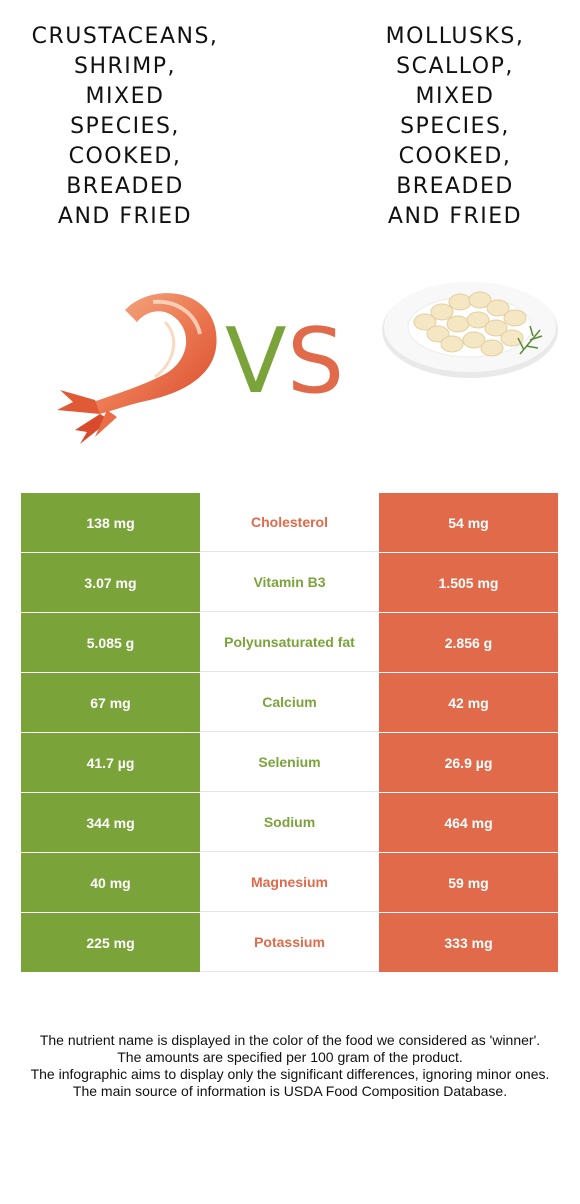 The height and width of the screenshot is (1204, 580). Describe the element at coordinates (468, 522) in the screenshot. I see `right-value-cell: 54 mg` at that location.